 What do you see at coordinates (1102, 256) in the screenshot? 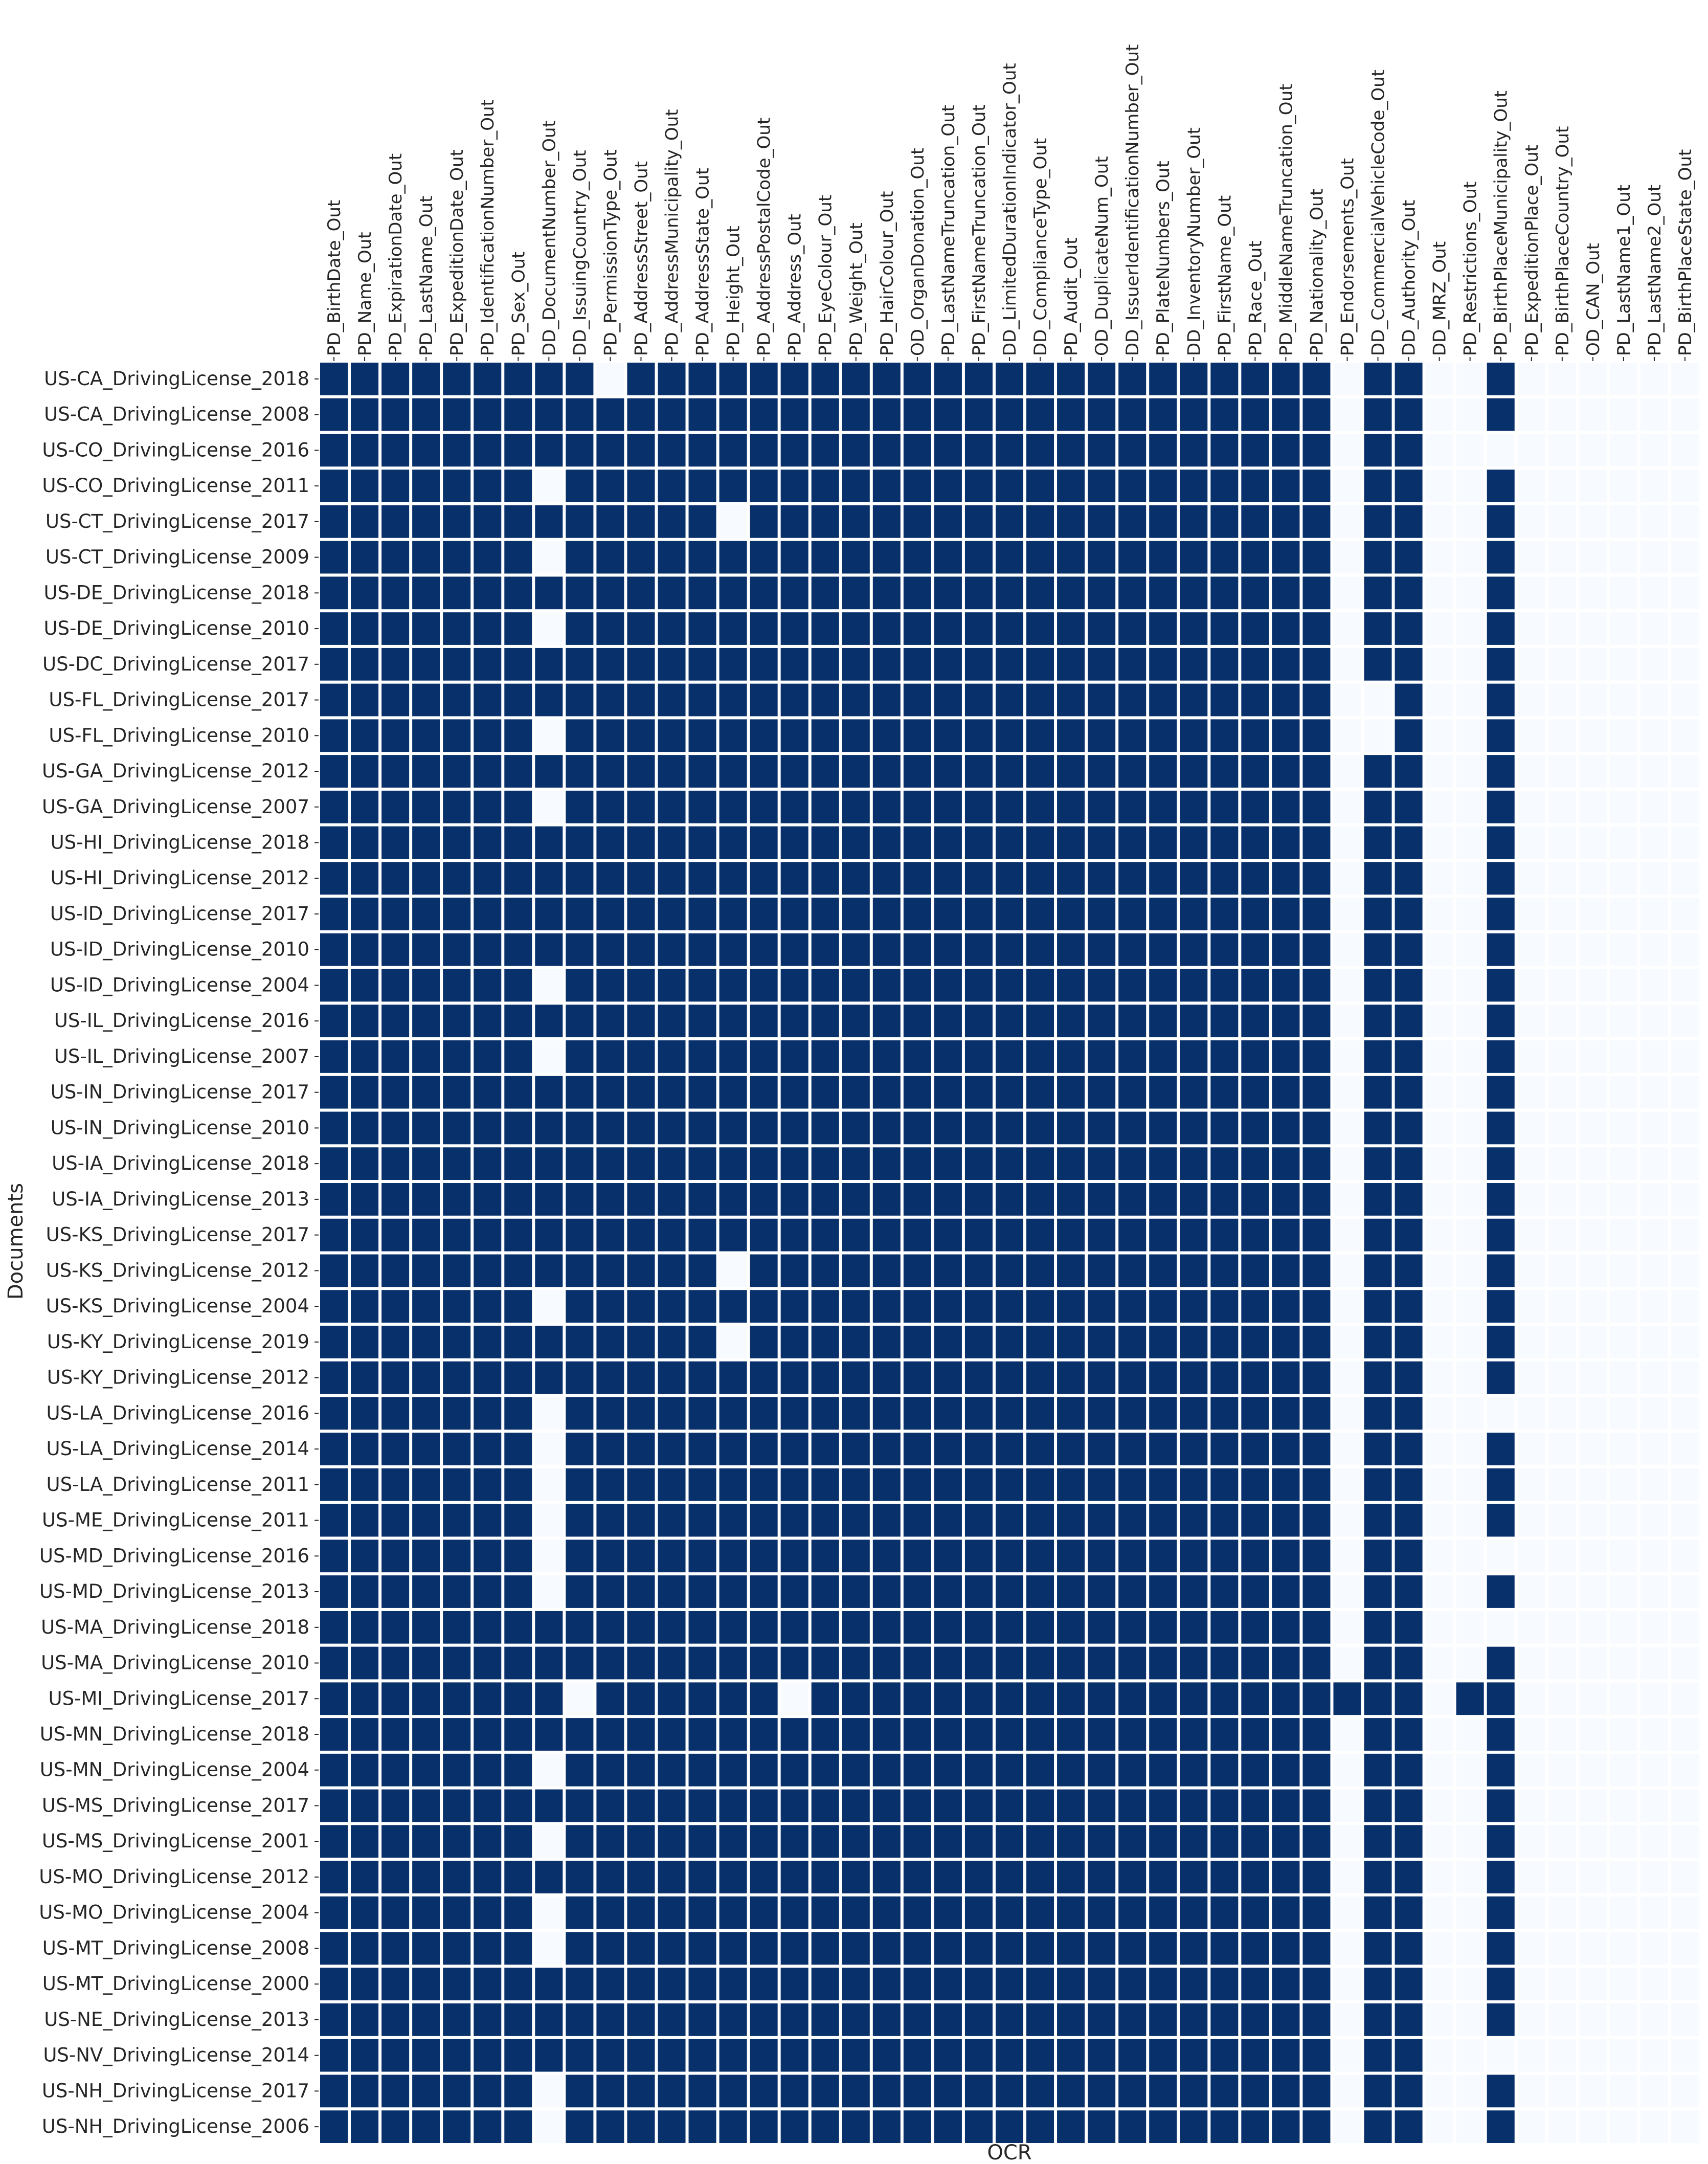
I see `x-tick-label: OD_DuplicateNum_Out` at bounding box center [1102, 256].